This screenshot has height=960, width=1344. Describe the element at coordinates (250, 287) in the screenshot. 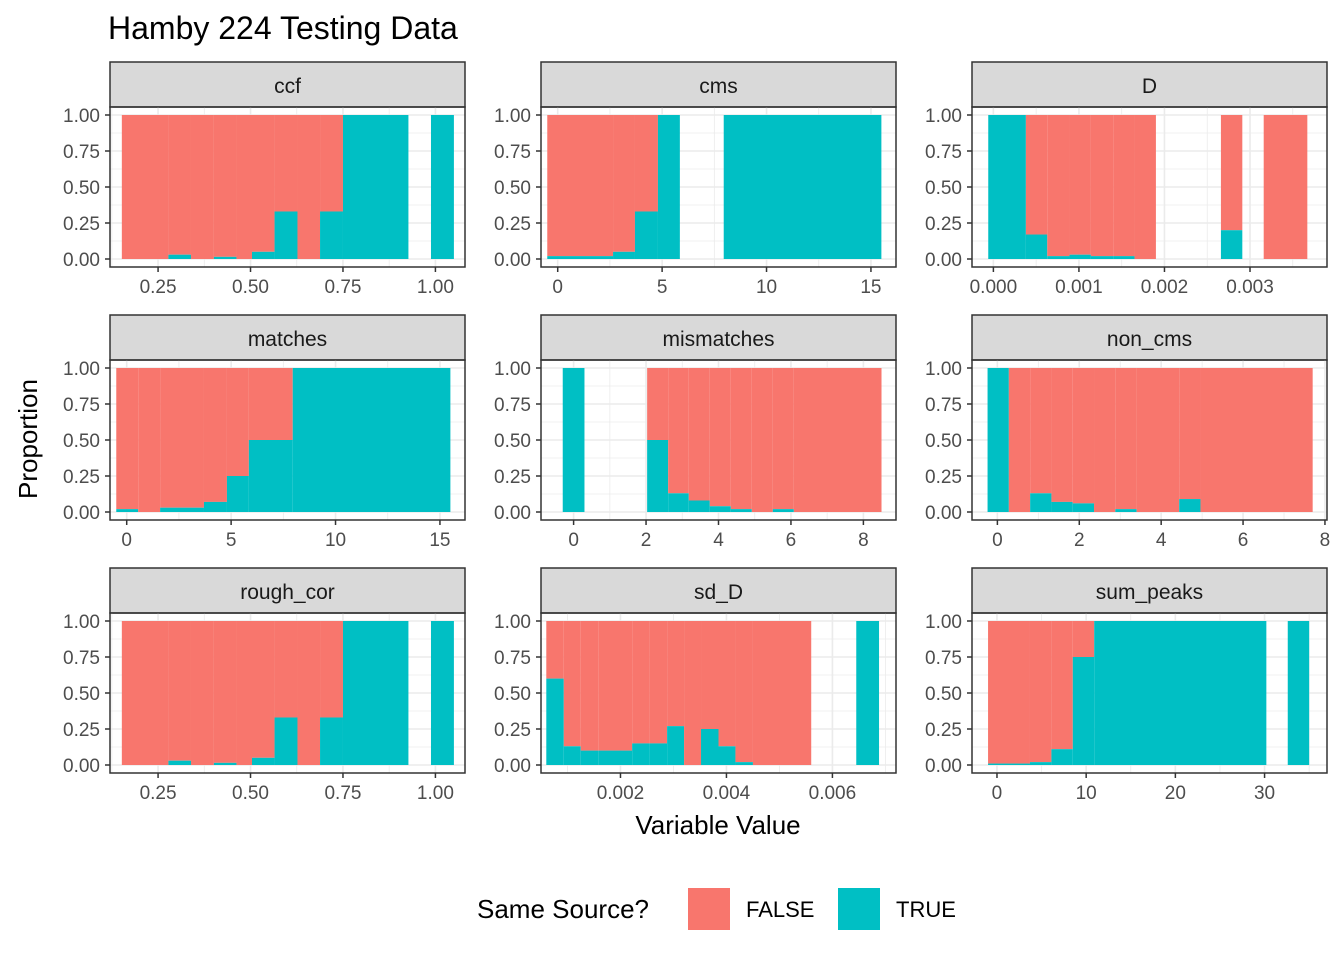

I see `x-tick-label: 0.50` at that location.